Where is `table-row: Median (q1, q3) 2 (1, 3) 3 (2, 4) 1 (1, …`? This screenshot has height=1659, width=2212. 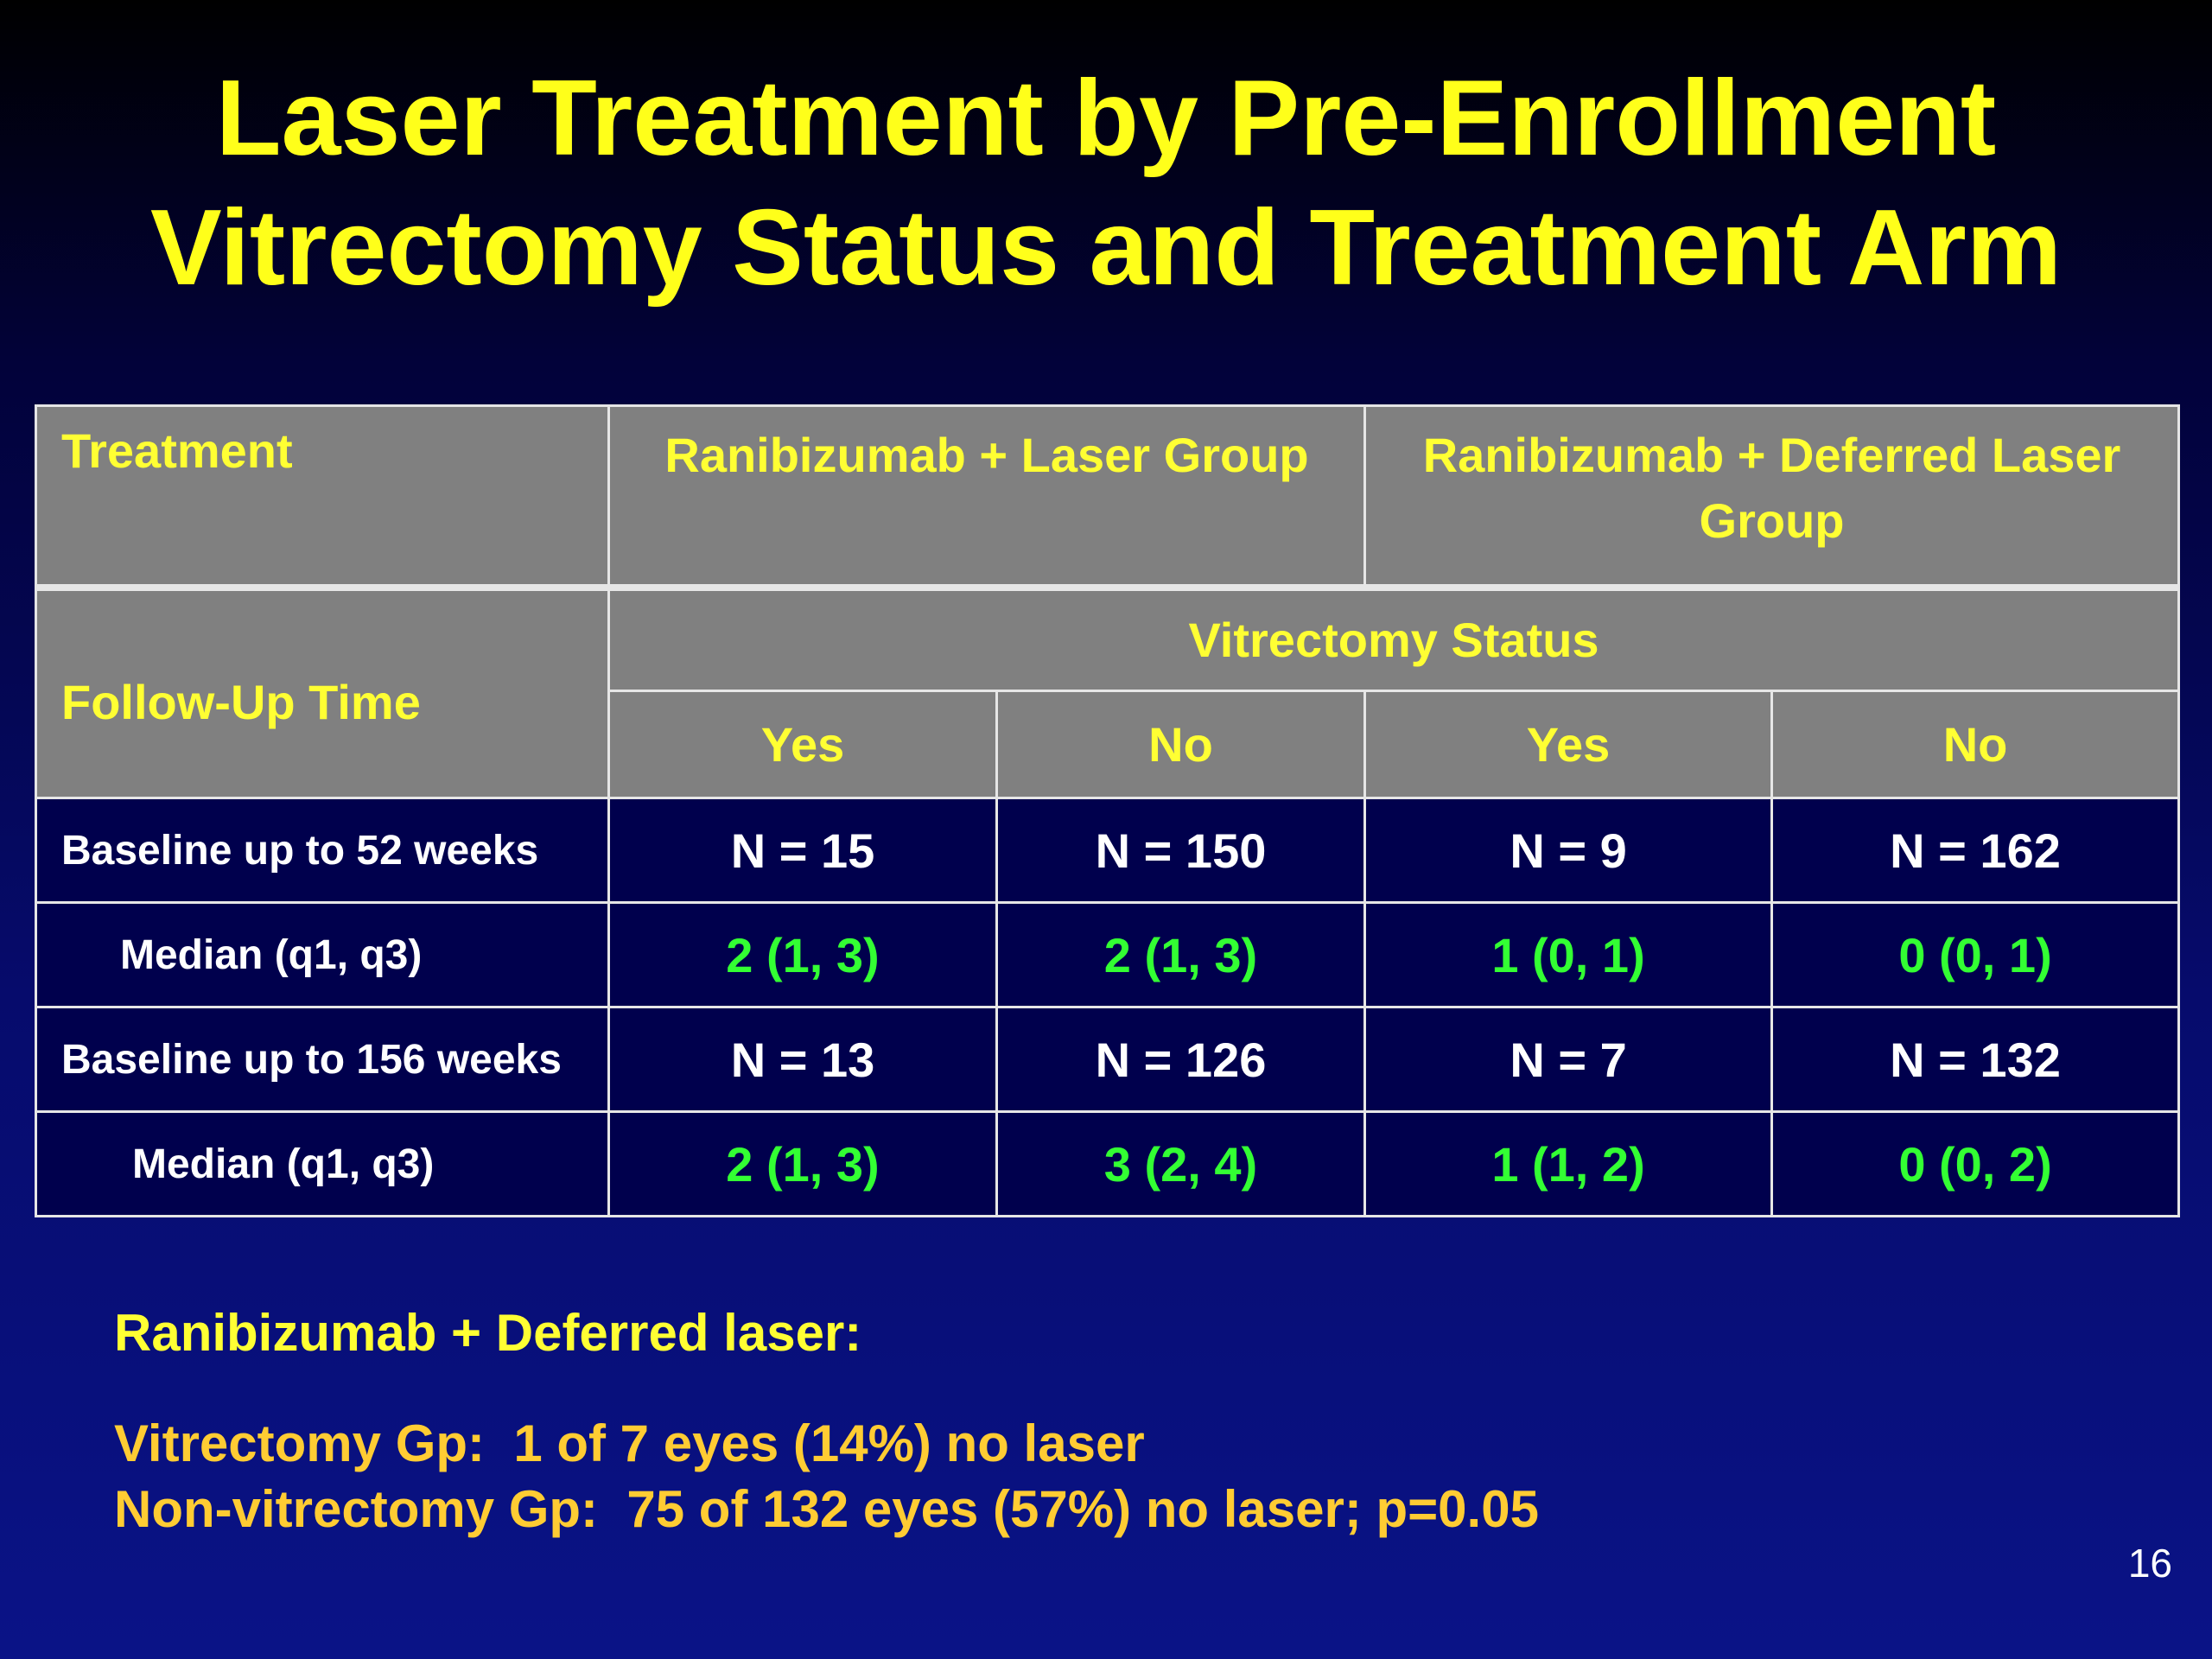 table-row: Median (q1, q3) 2 (1, 3) 3 (2, 4) 1 (1, … is located at coordinates (1108, 1163).